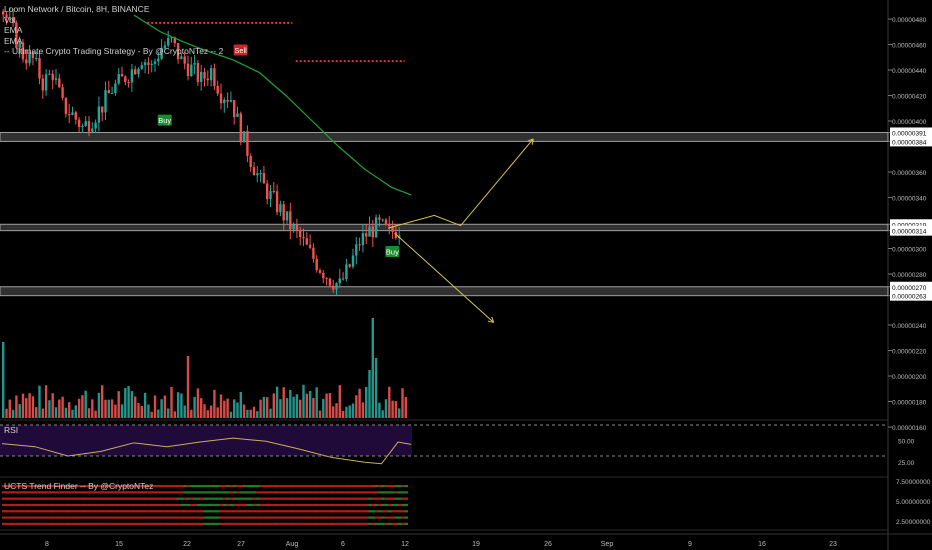  I want to click on trend-finder-title: UCTS Trend Finder -- By @CryptoNTez, so click(79, 486).